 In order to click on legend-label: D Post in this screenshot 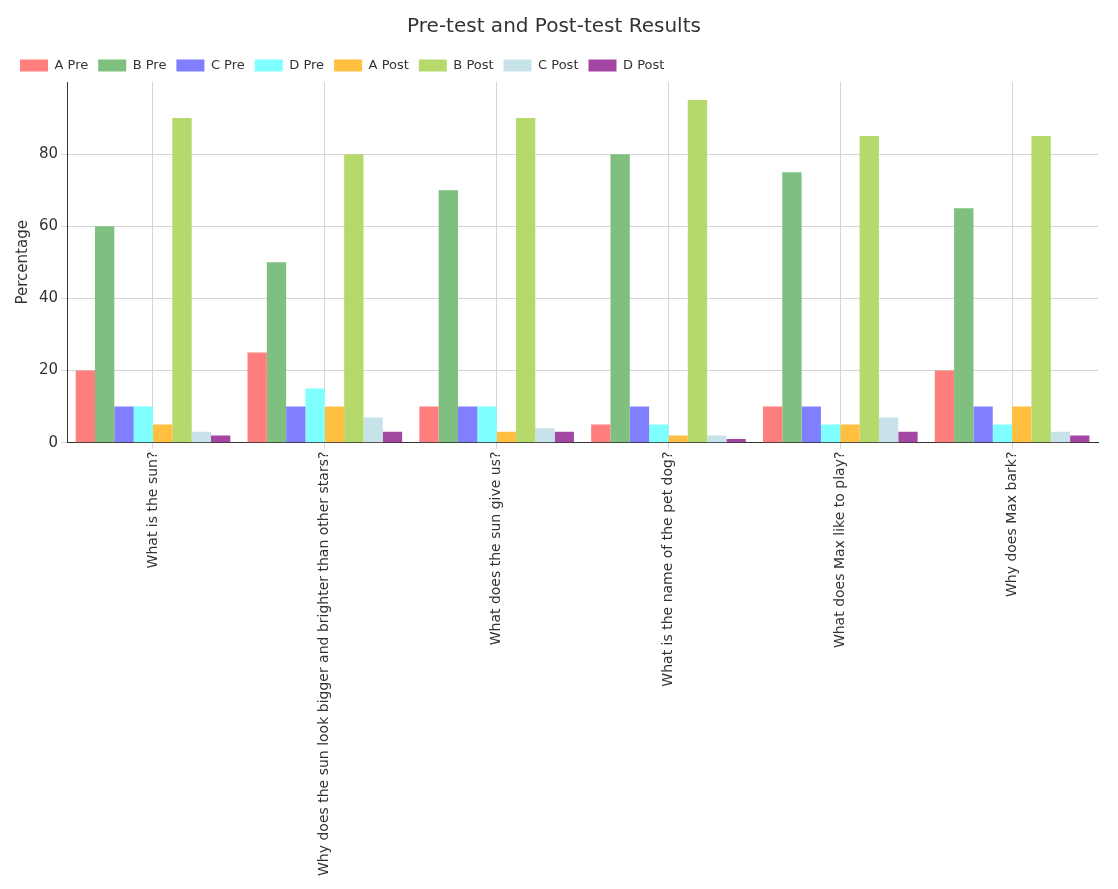, I will do `click(643, 64)`.